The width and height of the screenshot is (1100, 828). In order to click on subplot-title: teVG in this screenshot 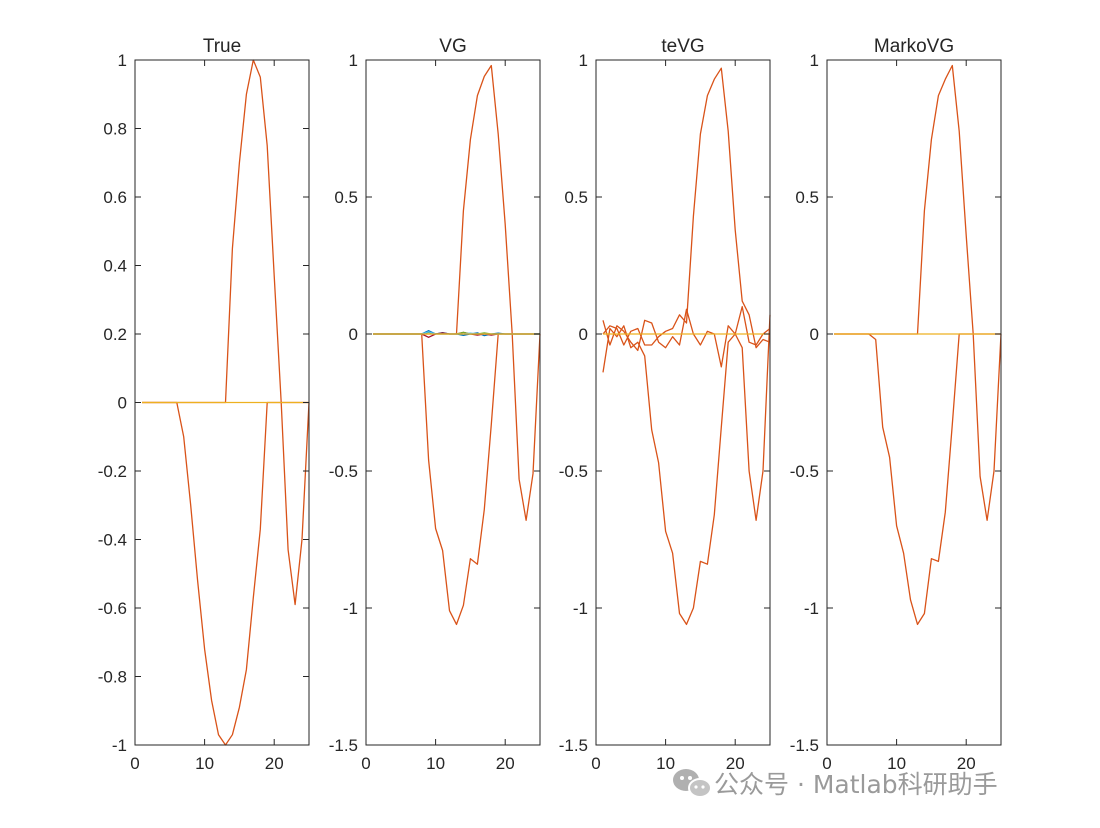, I will do `click(682, 46)`.